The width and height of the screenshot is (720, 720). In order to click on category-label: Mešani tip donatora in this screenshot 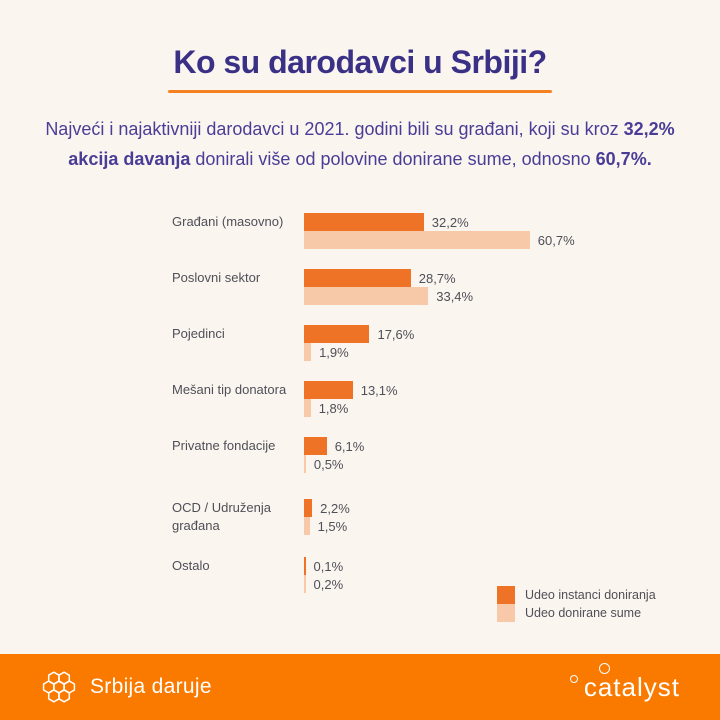, I will do `click(229, 389)`.